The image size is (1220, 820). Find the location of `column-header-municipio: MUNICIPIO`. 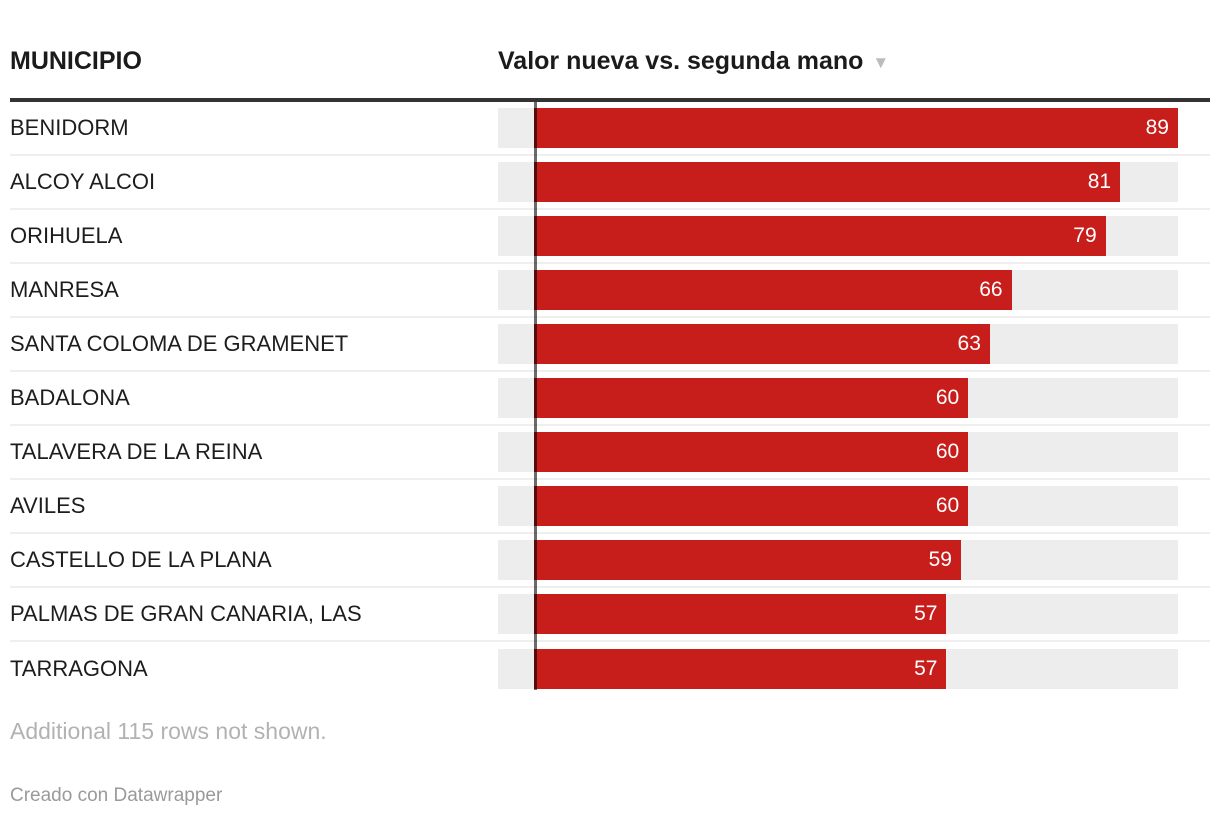

column-header-municipio: MUNICIPIO is located at coordinates (76, 61).